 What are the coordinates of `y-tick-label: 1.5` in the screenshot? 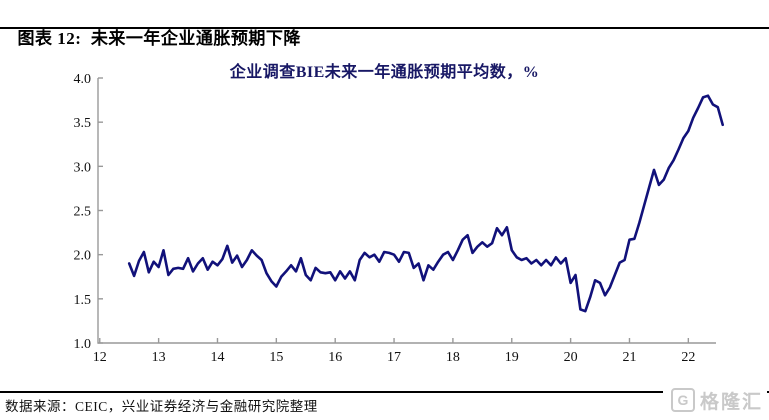 It's located at (83, 300).